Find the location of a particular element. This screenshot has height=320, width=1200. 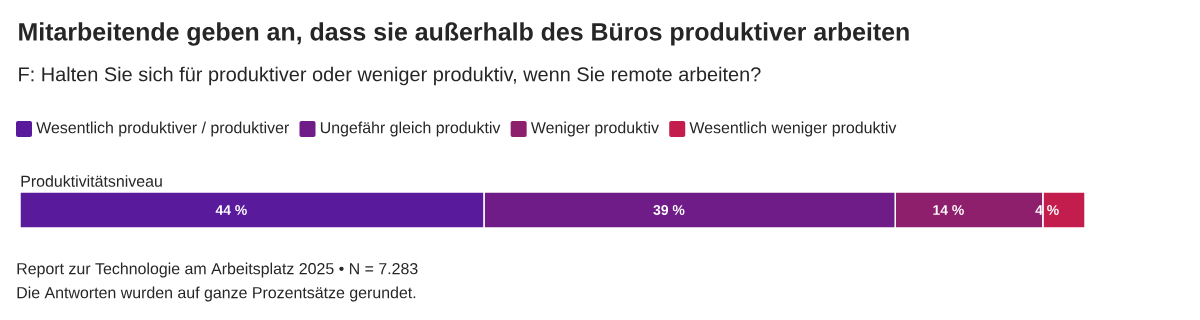

data-label: 44 % is located at coordinates (231, 210).